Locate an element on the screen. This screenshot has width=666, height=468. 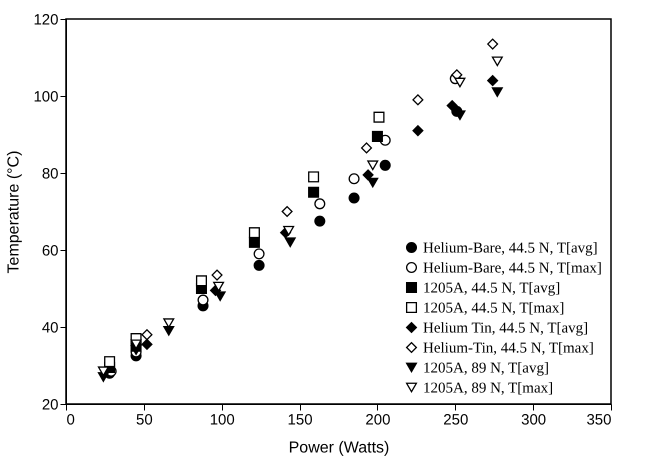
y-tick-label: 100 is located at coordinates (45, 97).